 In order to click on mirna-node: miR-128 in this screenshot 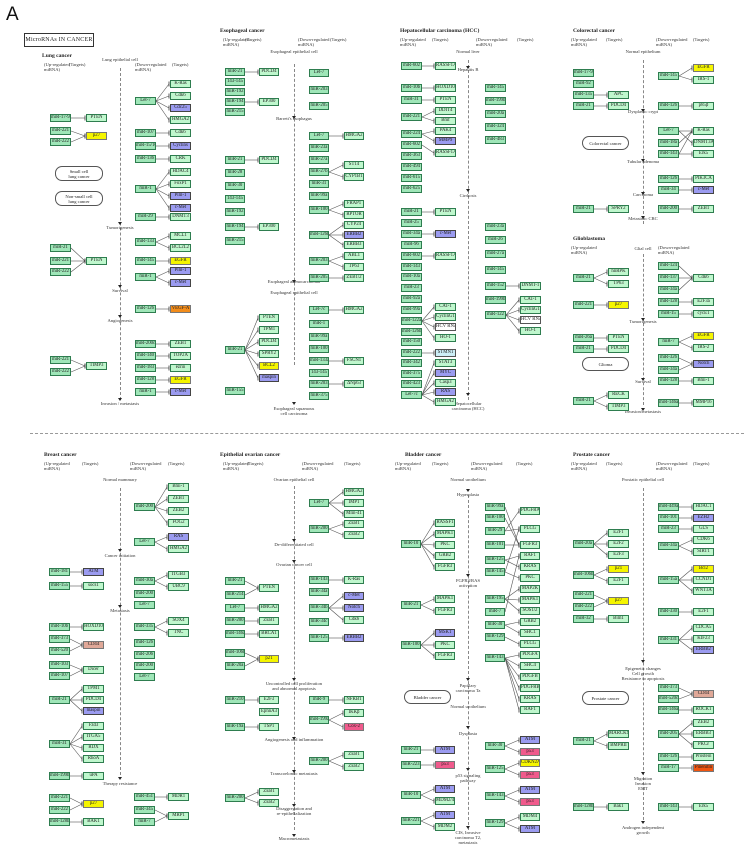, I will do `click(668, 381)`.